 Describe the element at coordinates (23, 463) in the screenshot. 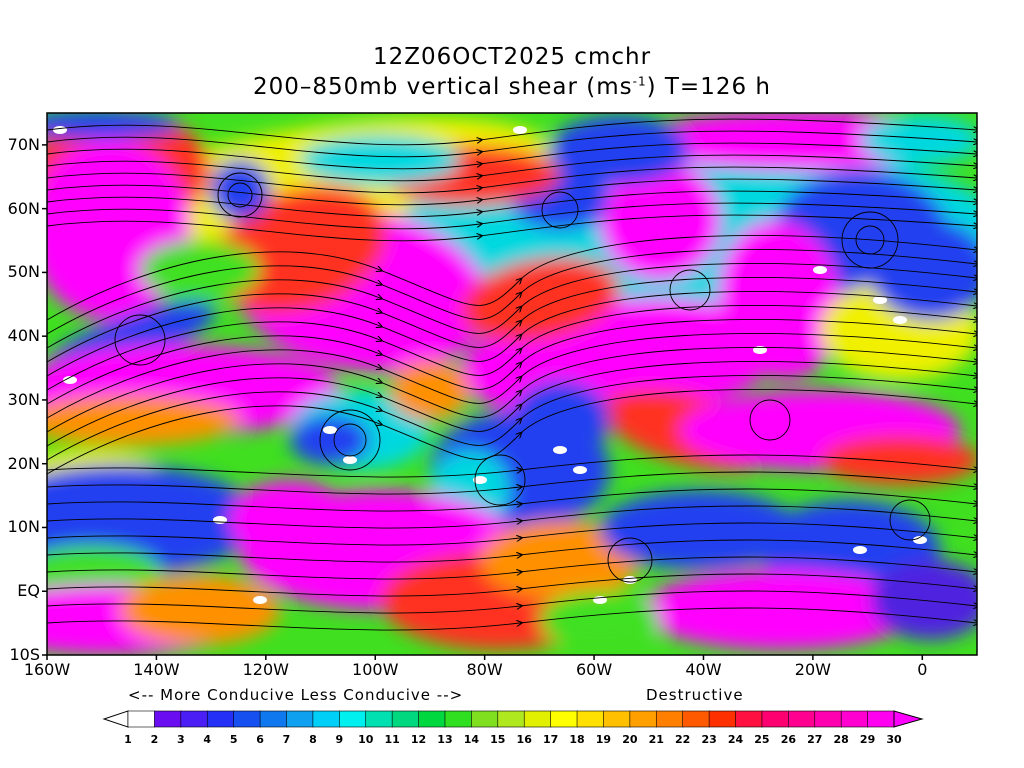

I see `lat-label: 20N` at that location.